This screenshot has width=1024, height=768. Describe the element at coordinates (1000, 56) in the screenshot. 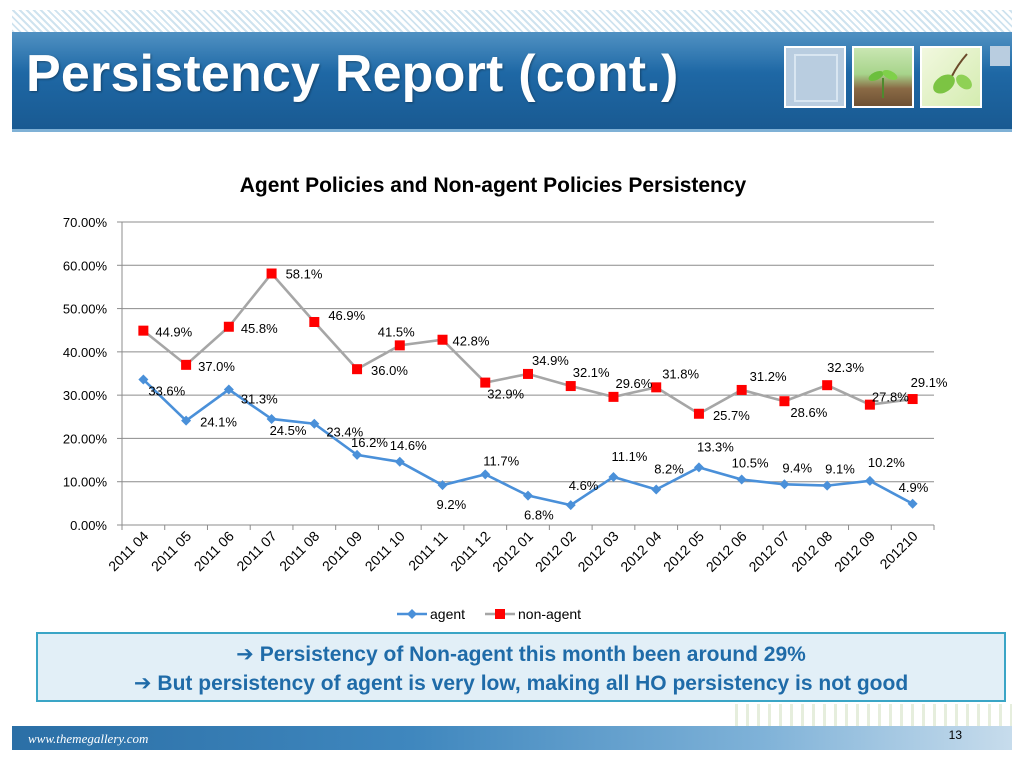

I see `decorative-square` at that location.